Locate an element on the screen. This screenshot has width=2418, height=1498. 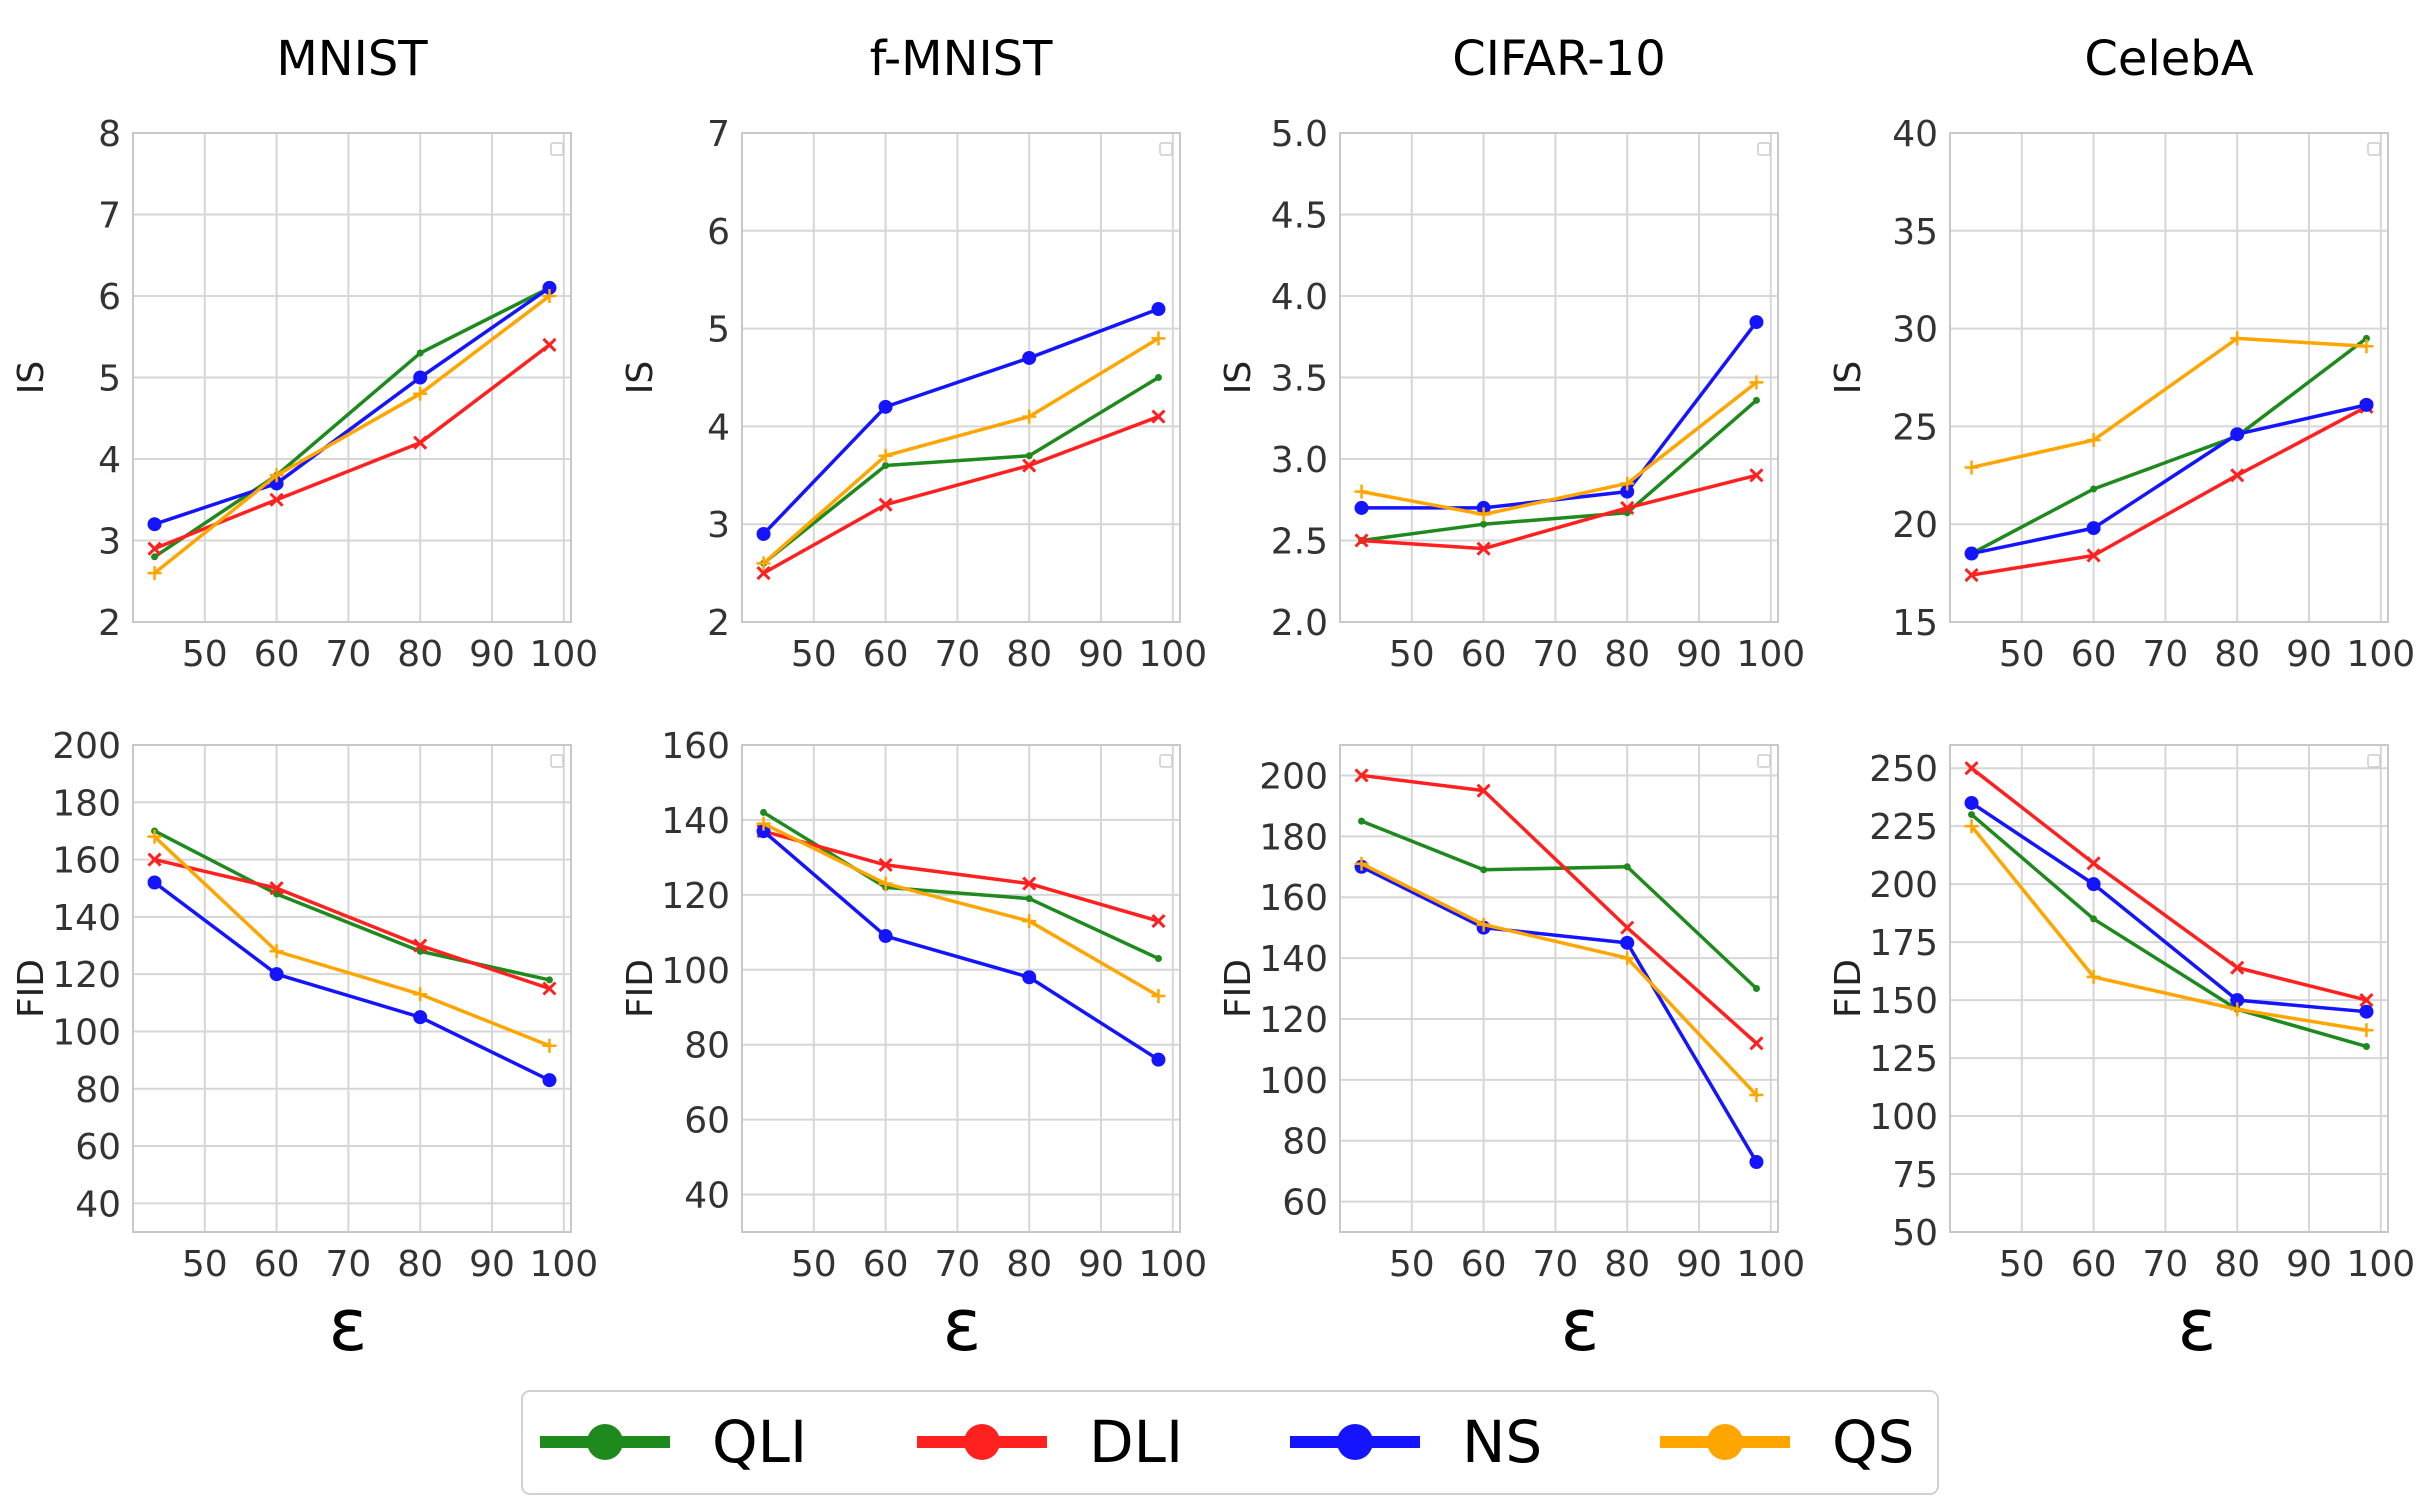
y-tick-label: 180 is located at coordinates (86, 803).